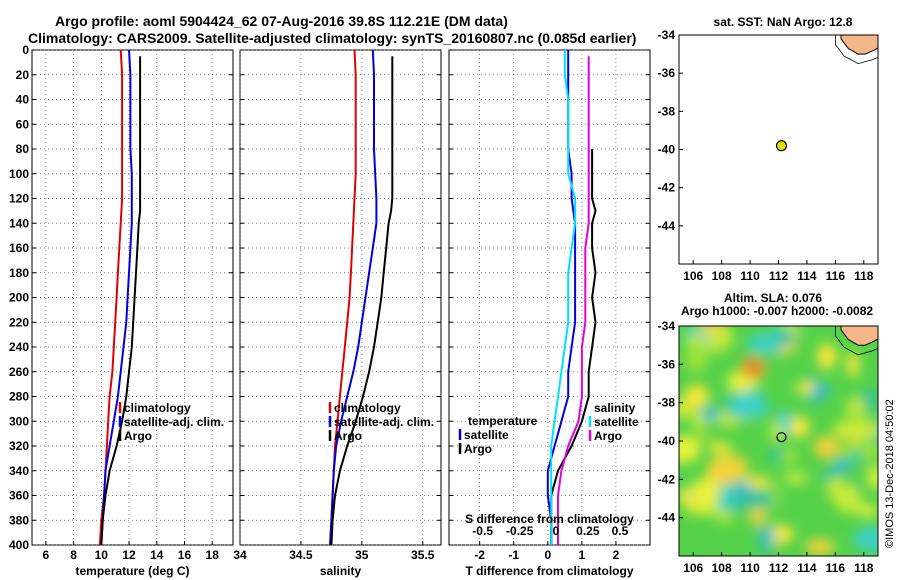 This screenshot has width=900, height=580. I want to click on diff-stick-label: -0.25, so click(520, 531).